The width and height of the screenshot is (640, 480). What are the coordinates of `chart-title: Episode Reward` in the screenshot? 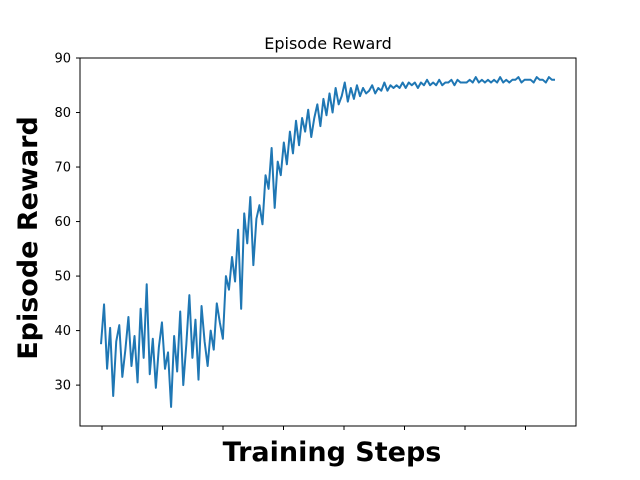 It's located at (328, 43).